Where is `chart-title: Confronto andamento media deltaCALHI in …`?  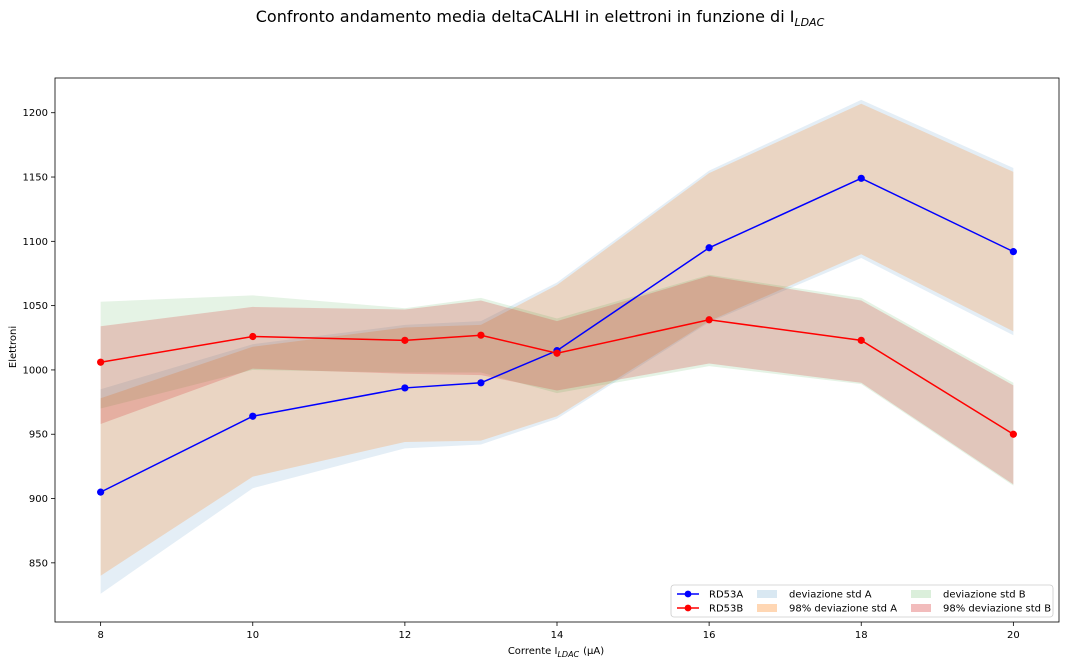
chart-title: Confronto andamento media deltaCALHI in … is located at coordinates (540, 18).